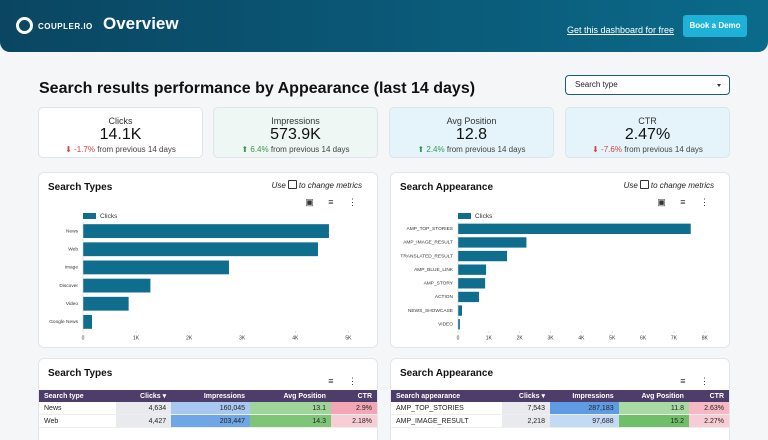 This screenshot has width=768, height=440. I want to click on cell: 97,688, so click(584, 421).